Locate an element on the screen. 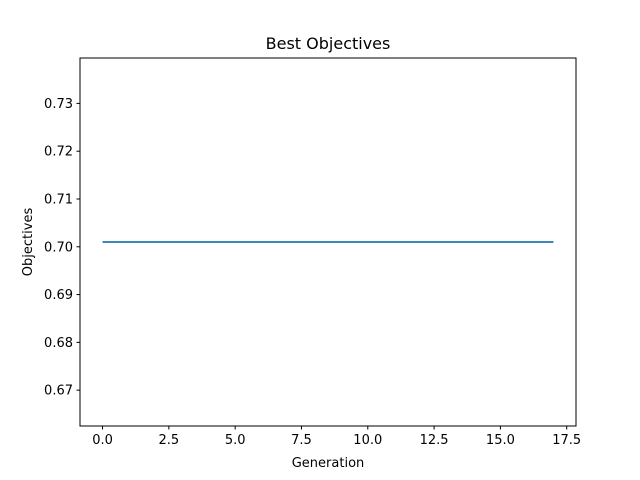 This screenshot has height=480, width=640. y-tick-label: 0.67 is located at coordinates (58, 391).